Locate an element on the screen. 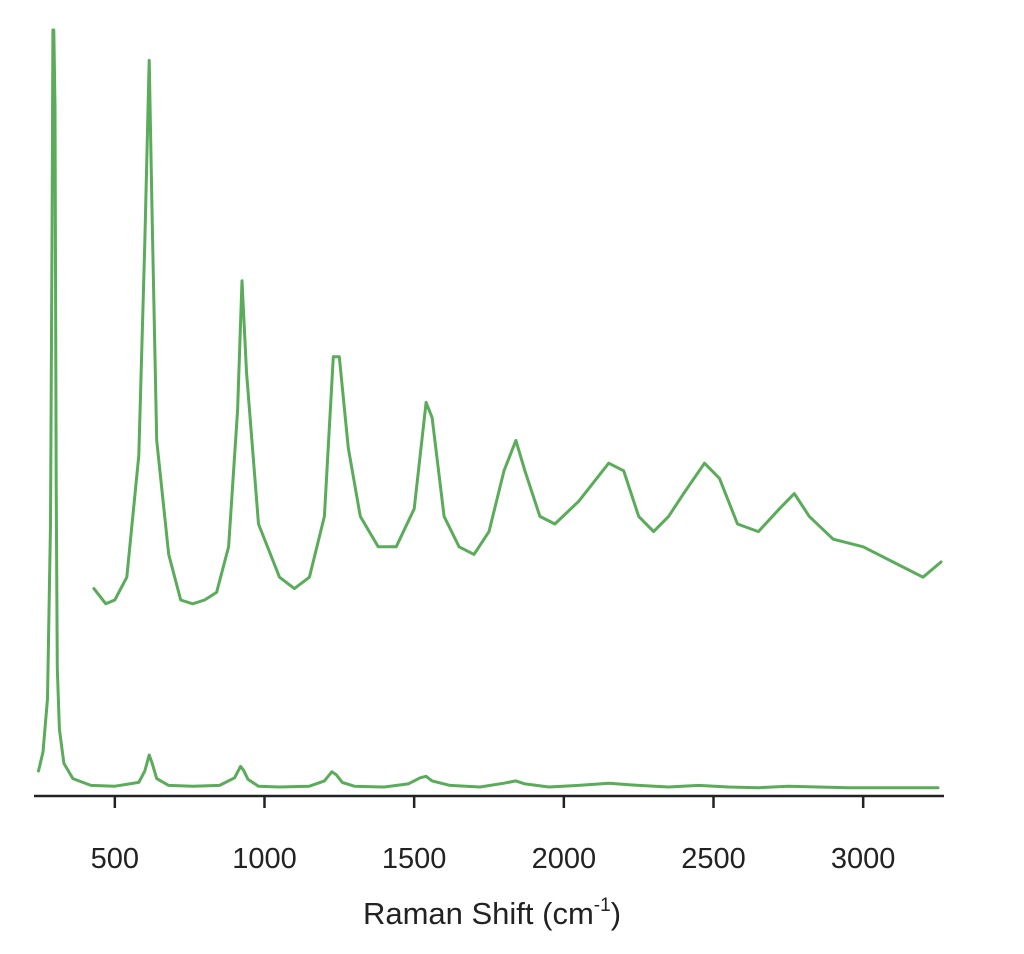  x-tick-label: 1500 is located at coordinates (414, 859).